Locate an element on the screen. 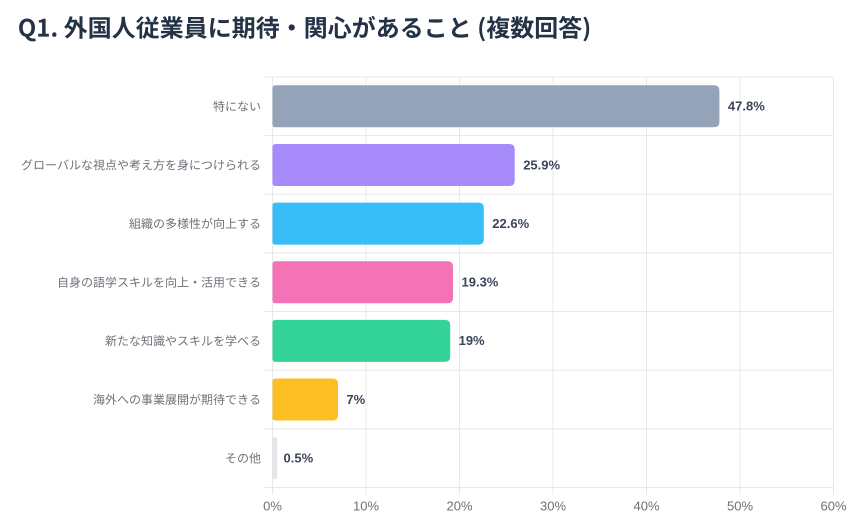 The image size is (867, 530). svg-text: 25.9% is located at coordinates (541, 164).